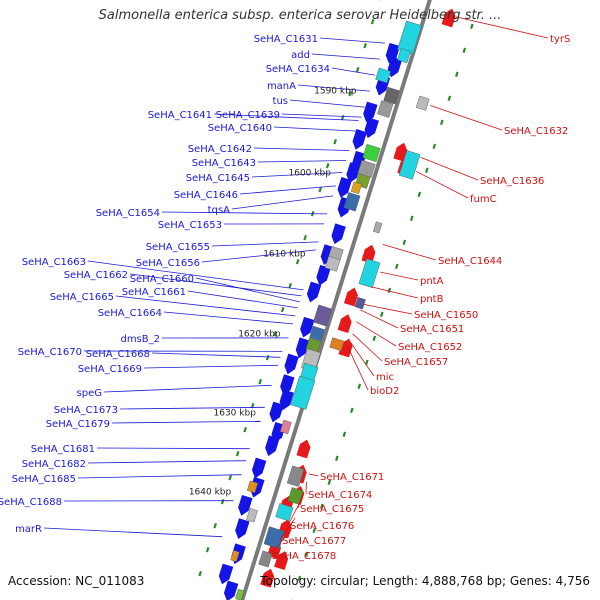 The width and height of the screenshot is (600, 600). Describe the element at coordinates (240, 128) in the screenshot. I see `left-gene-label: SeHA_C1640` at that location.